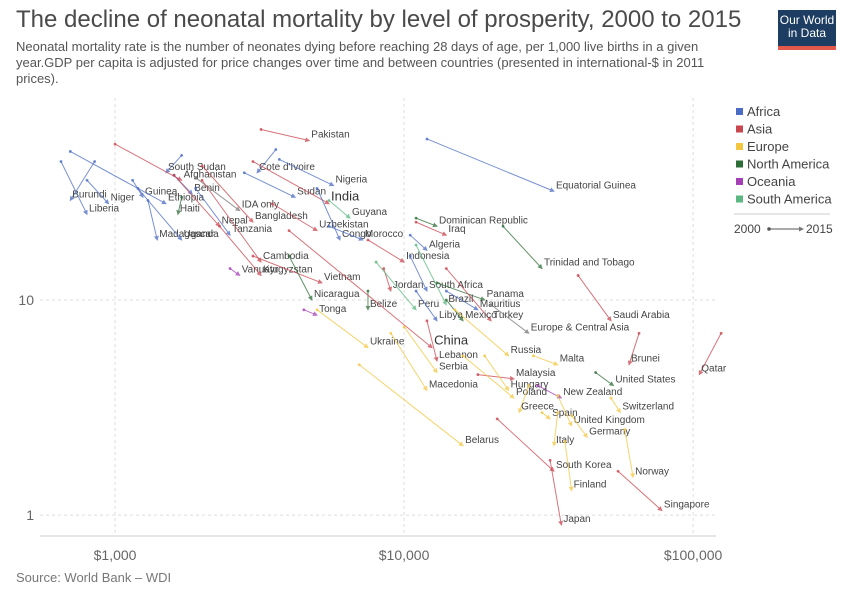  What do you see at coordinates (500, 304) in the screenshot?
I see `series-label: Mauritius` at bounding box center [500, 304].